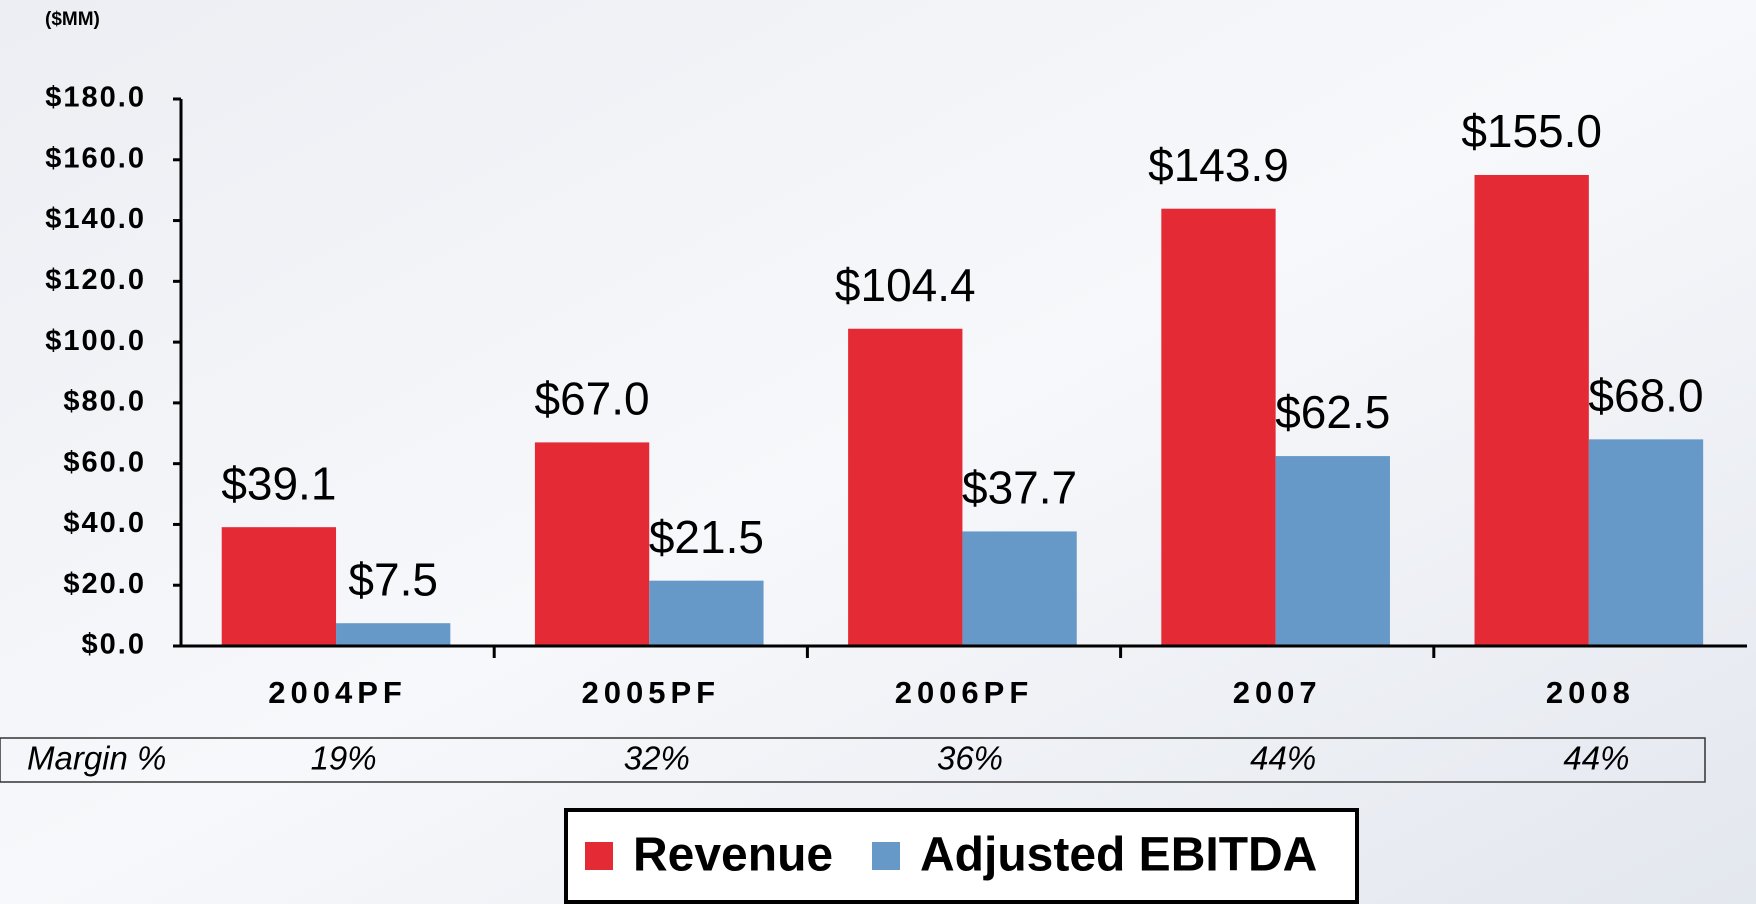 Image resolution: width=1756 pixels, height=904 pixels. What do you see at coordinates (72, 19) in the screenshot?
I see `unit-label: ($MM)` at bounding box center [72, 19].